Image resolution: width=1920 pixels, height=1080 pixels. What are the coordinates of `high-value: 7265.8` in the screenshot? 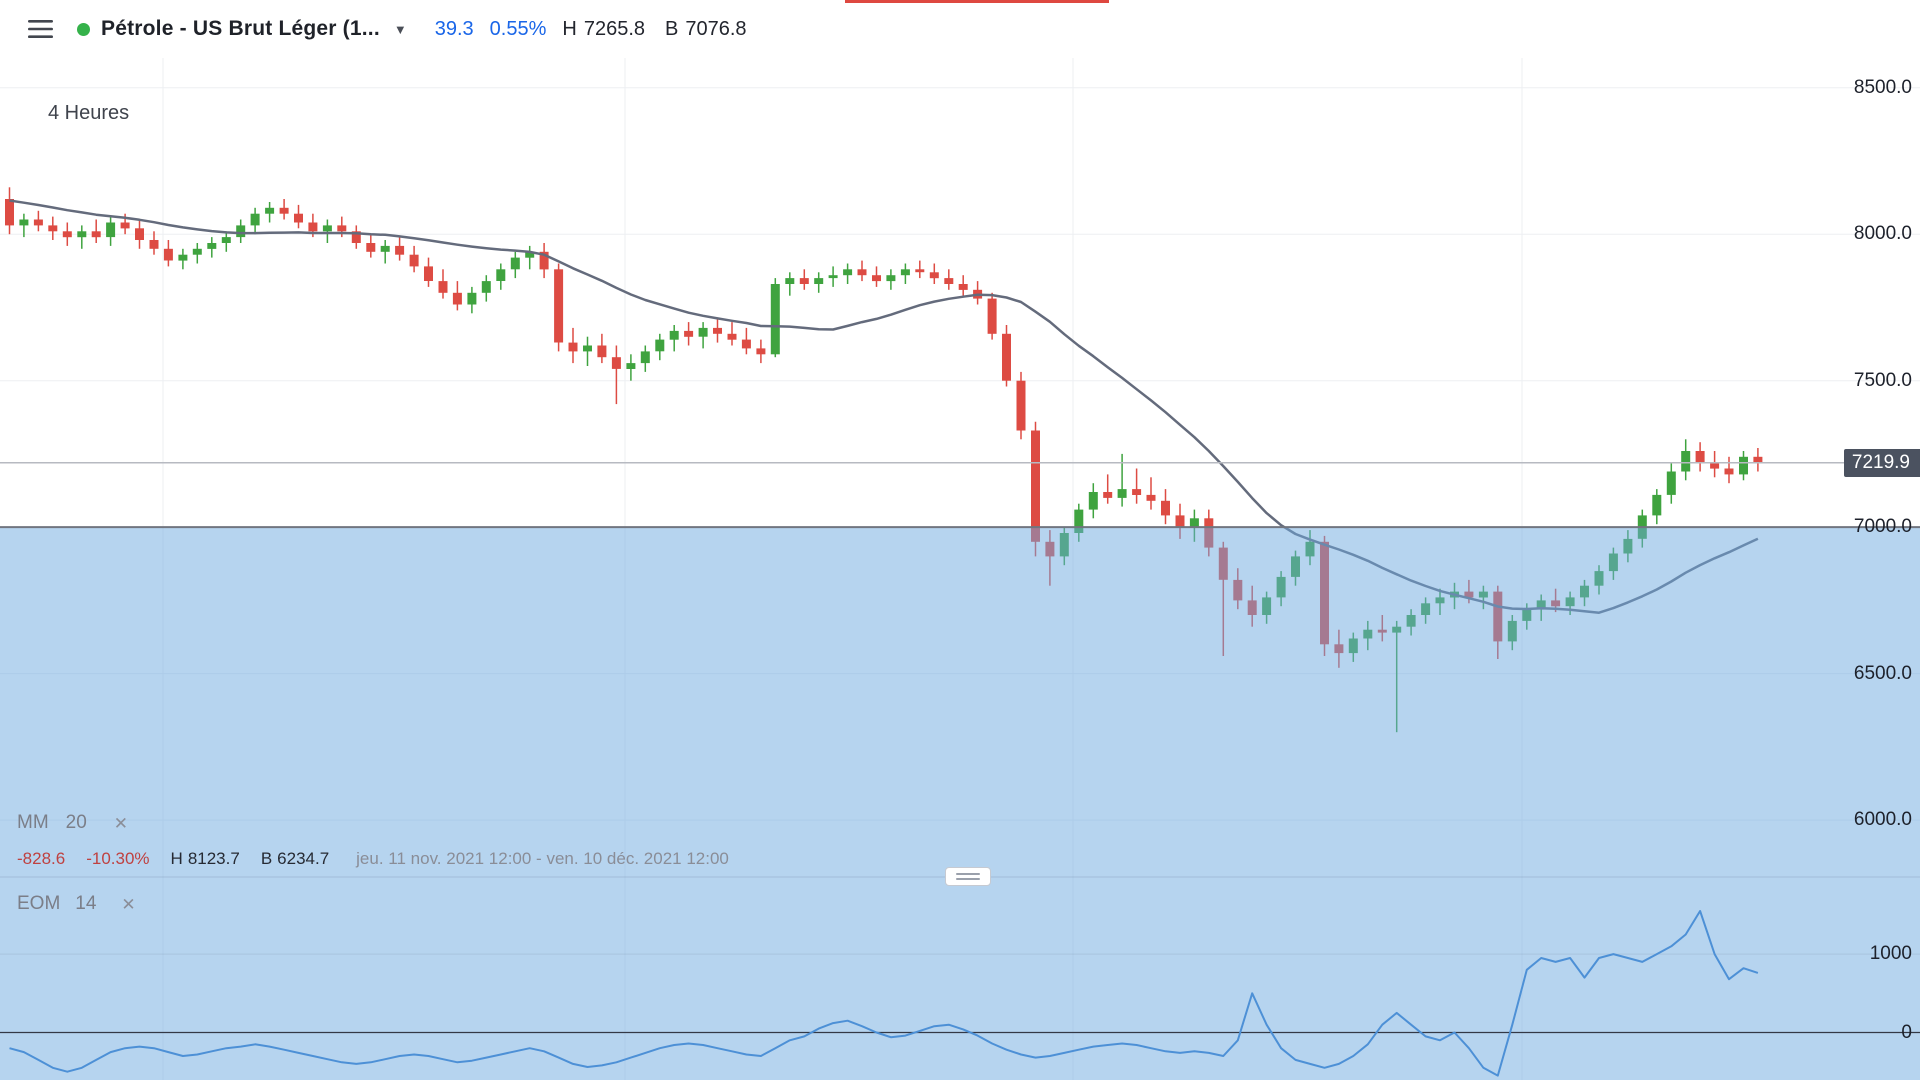 It's located at (614, 28).